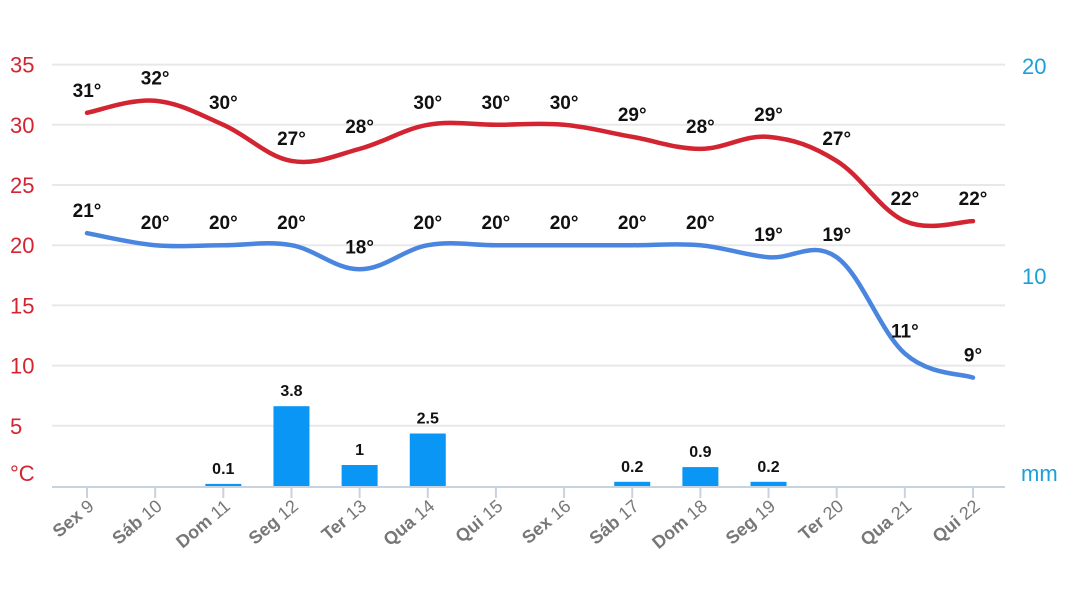  Describe the element at coordinates (905, 332) in the screenshot. I see `min-temp-label: 11°` at that location.